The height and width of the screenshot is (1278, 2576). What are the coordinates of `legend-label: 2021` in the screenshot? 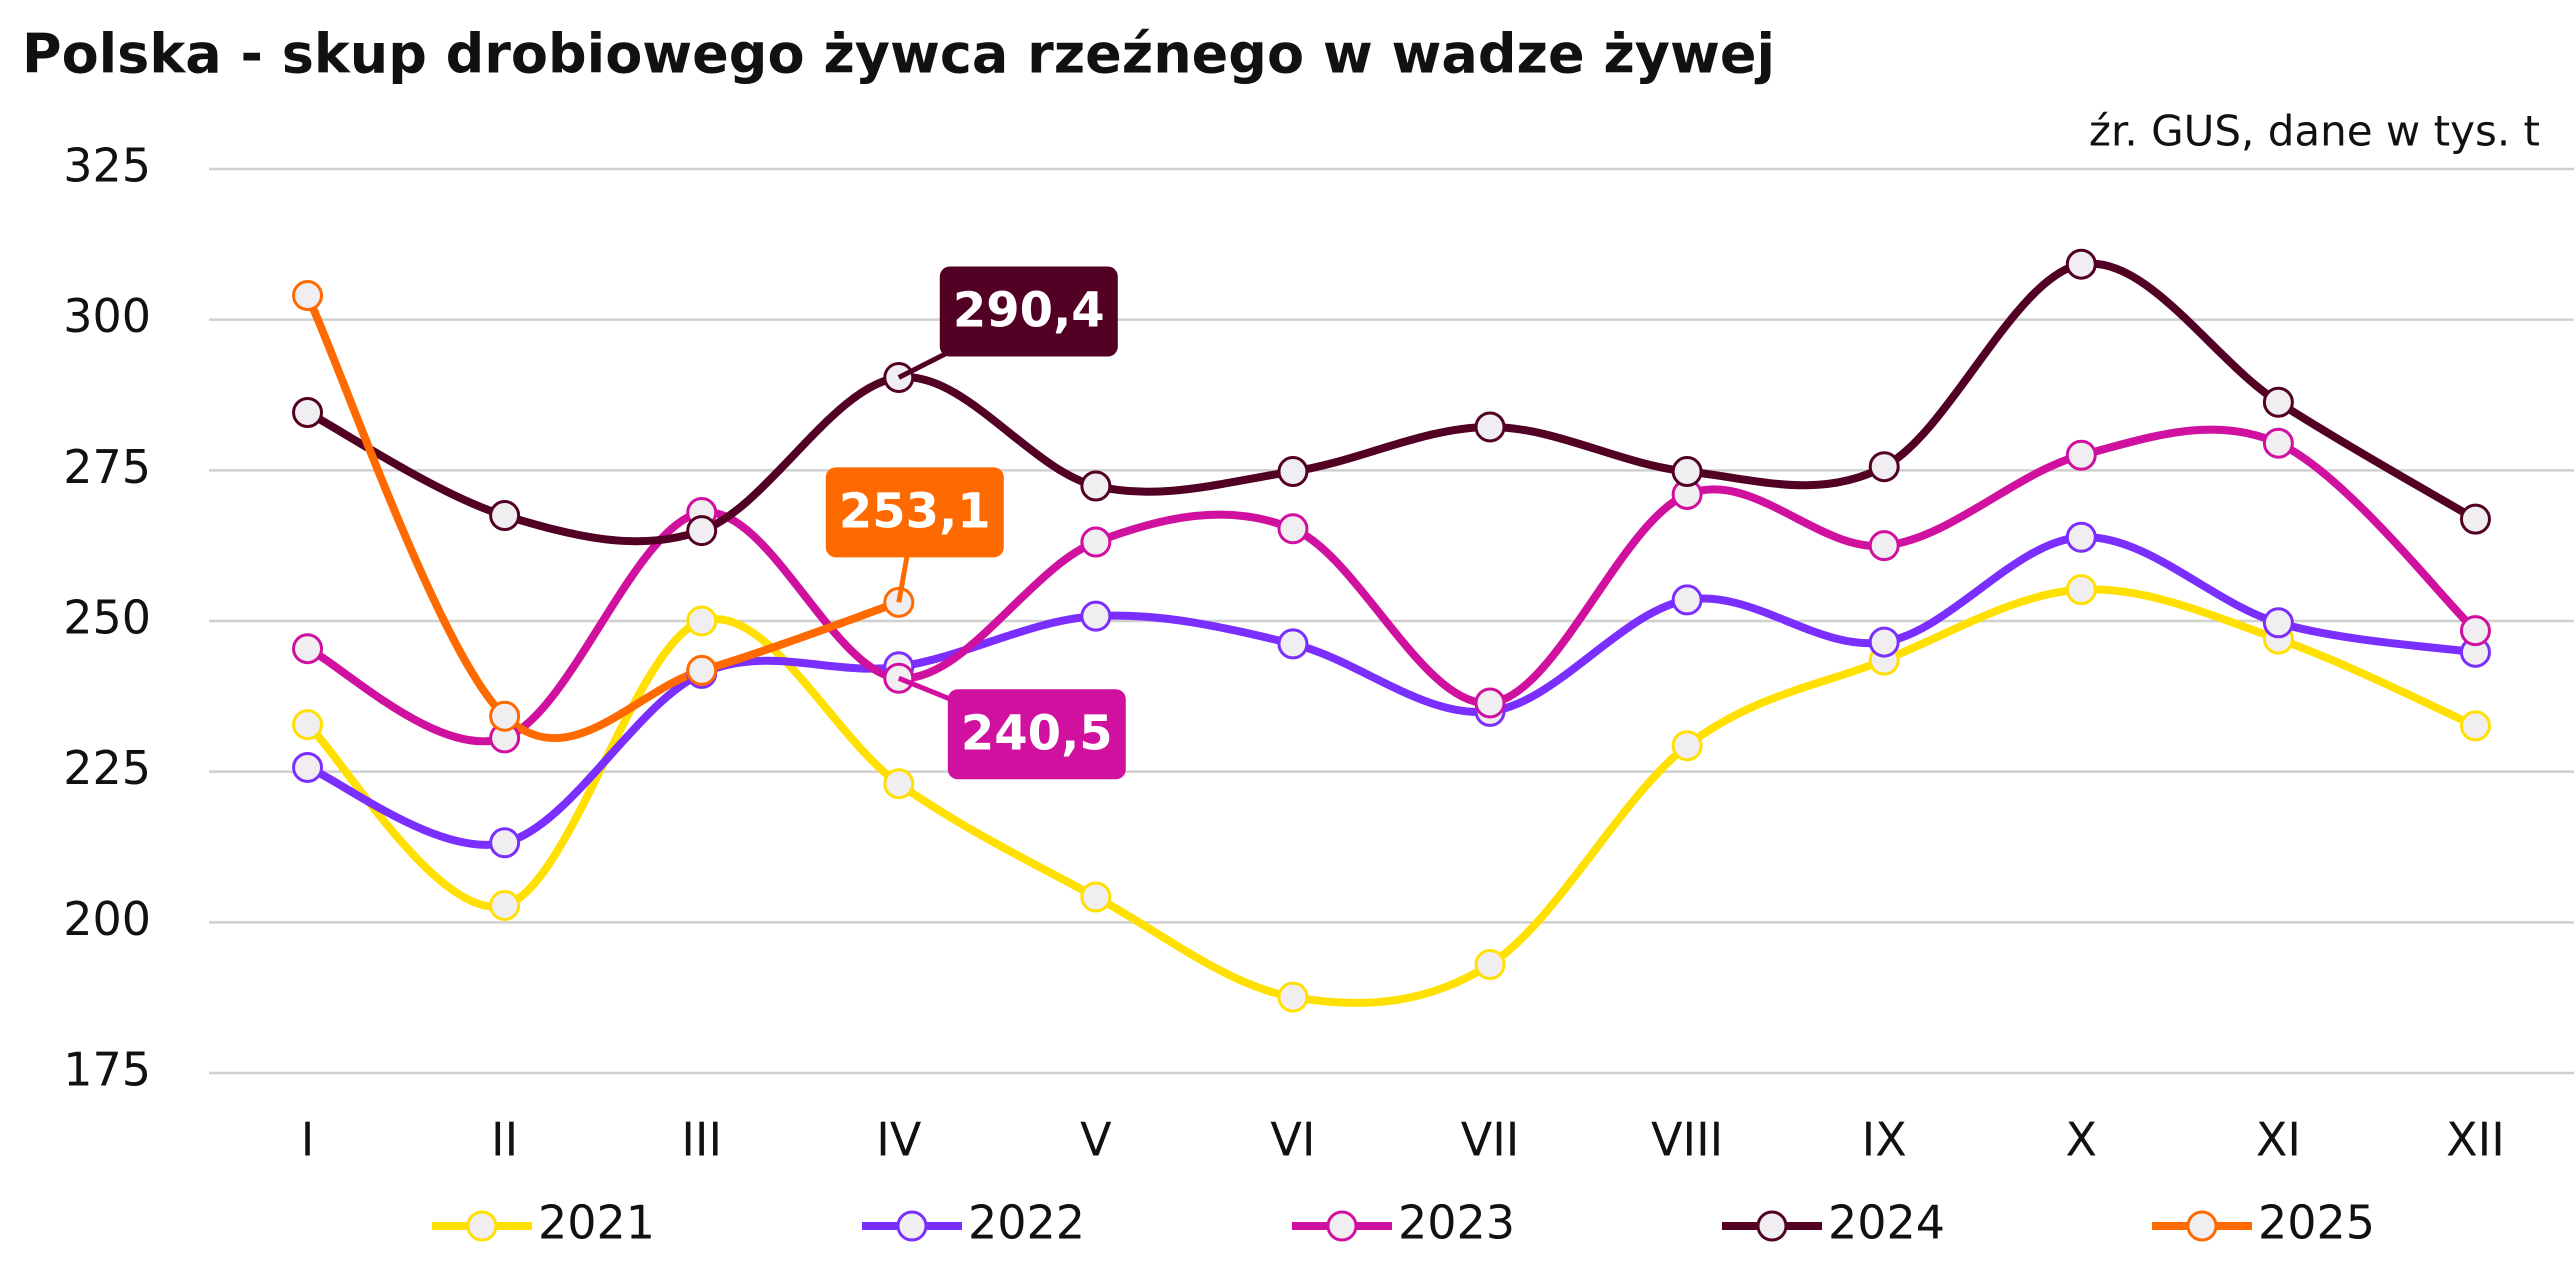 It's located at (596, 1223).